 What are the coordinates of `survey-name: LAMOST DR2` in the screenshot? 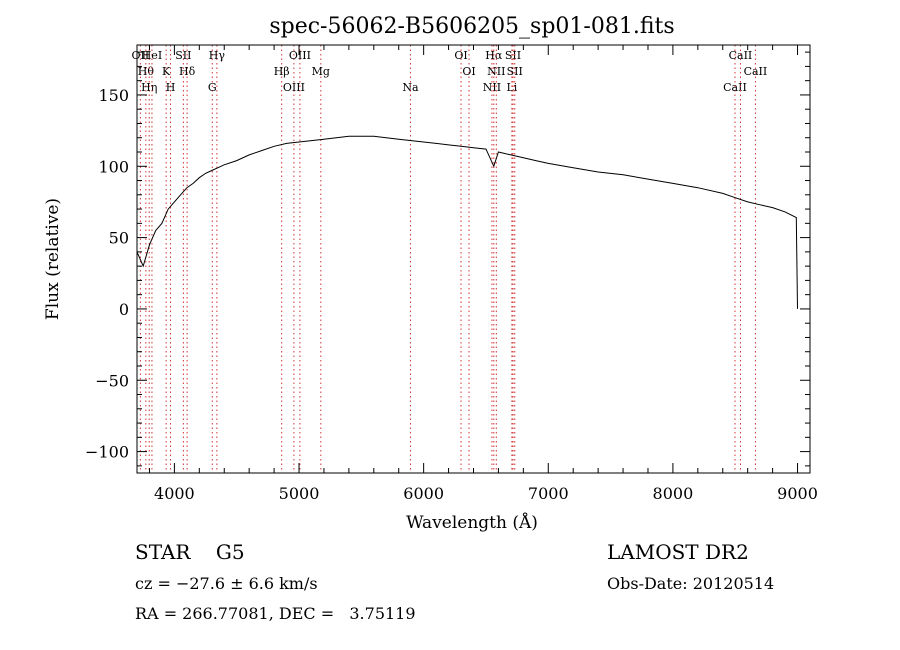 It's located at (678, 552).